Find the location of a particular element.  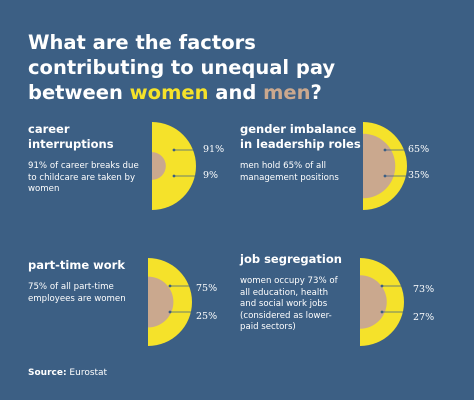

half-circle-chart-gender-imbalance: 65% 35% is located at coordinates (403, 170).